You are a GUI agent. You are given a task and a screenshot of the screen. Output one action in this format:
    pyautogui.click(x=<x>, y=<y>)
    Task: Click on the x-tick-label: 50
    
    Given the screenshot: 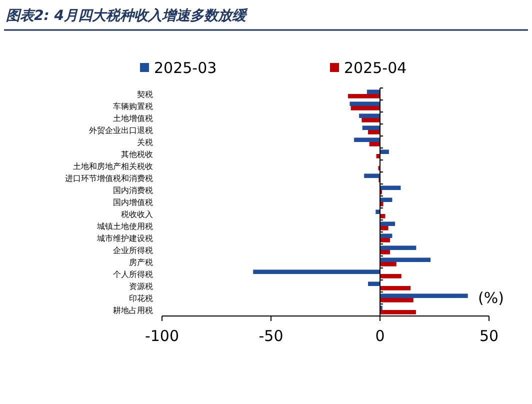 What is the action you would take?
    pyautogui.click(x=489, y=336)
    